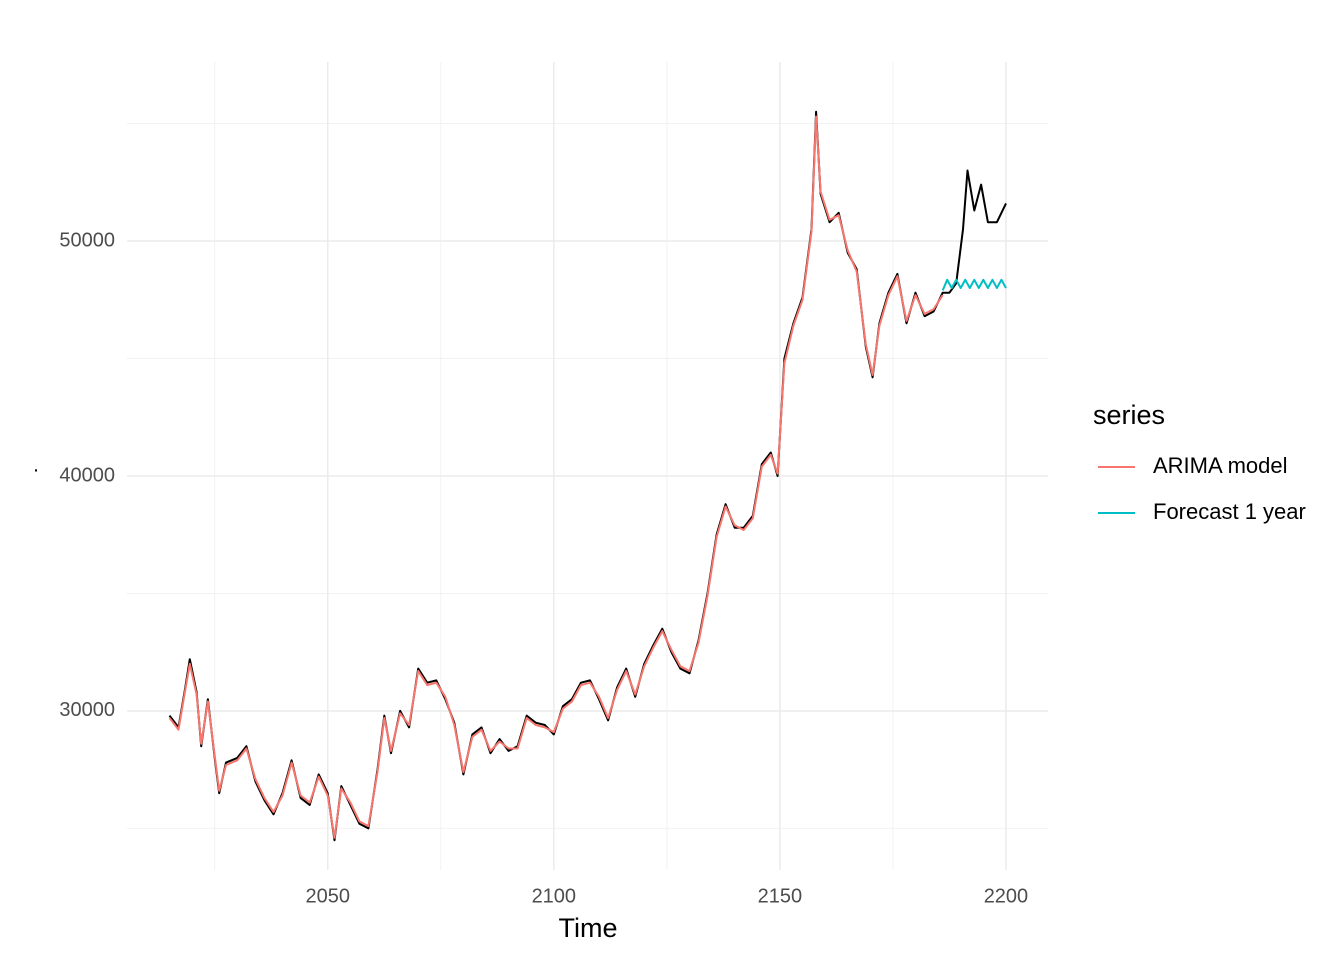 Image resolution: width=1344 pixels, height=965 pixels. What do you see at coordinates (780, 896) in the screenshot?
I see `x-tick-label: 2150` at bounding box center [780, 896].